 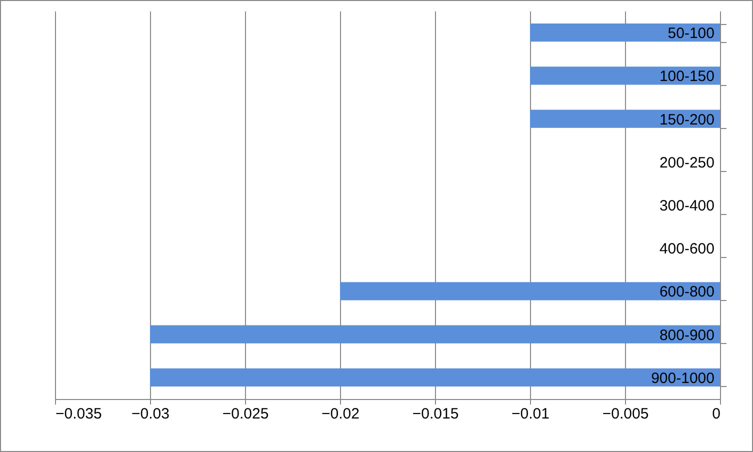 I want to click on y-tick-label: 800-900, so click(x=686, y=335).